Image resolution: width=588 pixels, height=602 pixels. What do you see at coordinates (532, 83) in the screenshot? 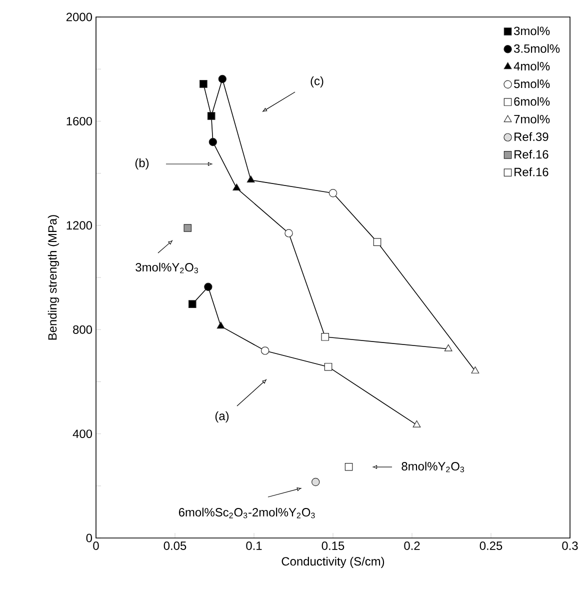
I see `legend-label: 5mol%` at bounding box center [532, 83].